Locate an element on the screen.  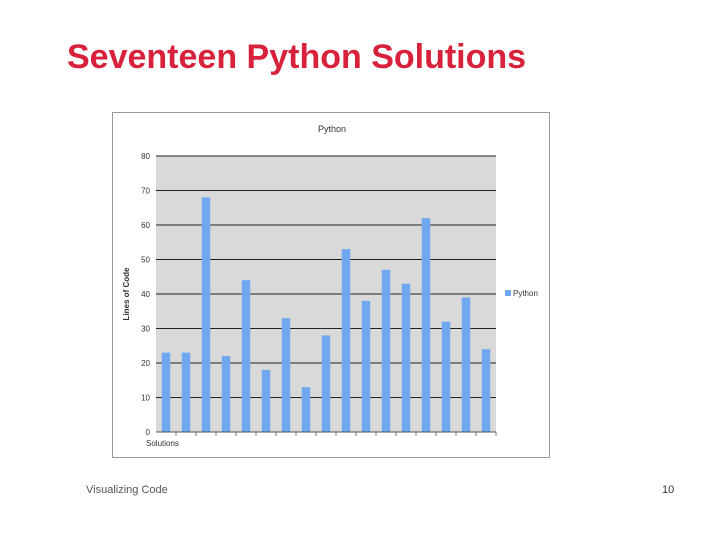
legend-swatch is located at coordinates (508, 293).